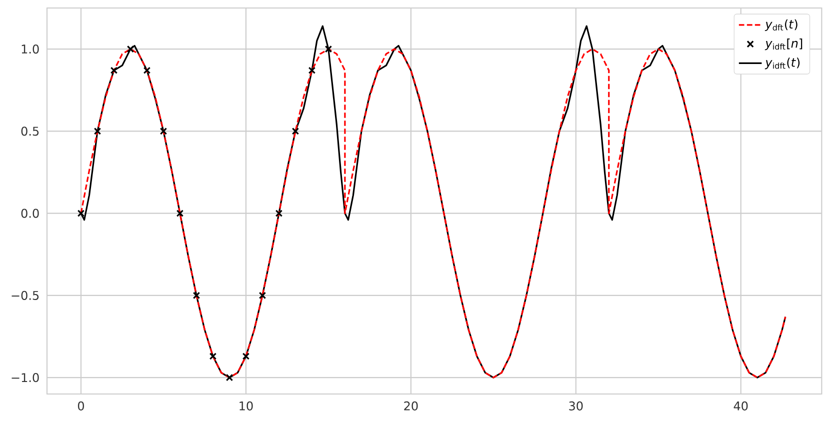  Describe the element at coordinates (25, 377) in the screenshot. I see `y-tick-label: −1.0` at that location.